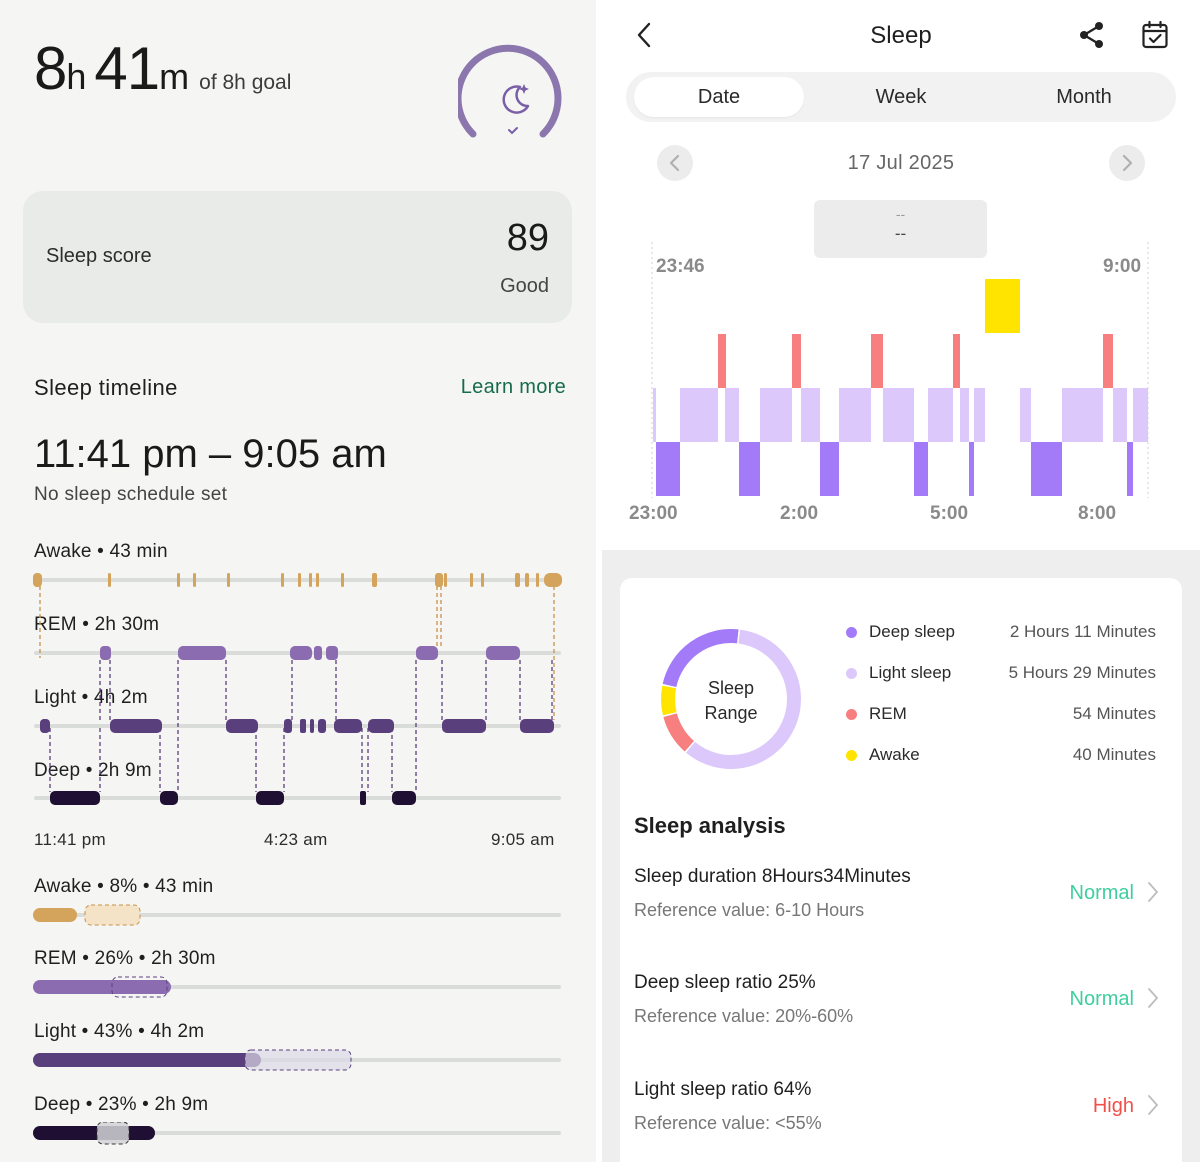  What do you see at coordinates (76, 76) in the screenshot?
I see `hours-unit: h` at bounding box center [76, 76].